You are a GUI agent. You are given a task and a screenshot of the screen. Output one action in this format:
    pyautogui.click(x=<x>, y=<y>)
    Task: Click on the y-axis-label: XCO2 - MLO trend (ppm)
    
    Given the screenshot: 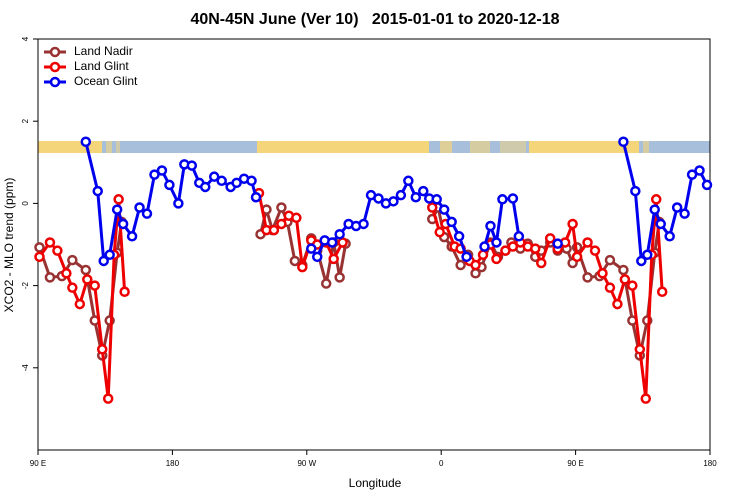 What is the action you would take?
    pyautogui.click(x=9, y=245)
    